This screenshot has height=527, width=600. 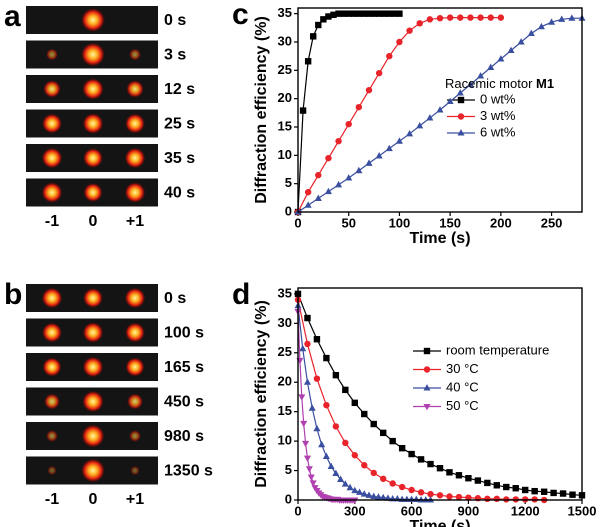 What do you see at coordinates (285, 410) in the screenshot?
I see `y-tick-label: 15` at bounding box center [285, 410].